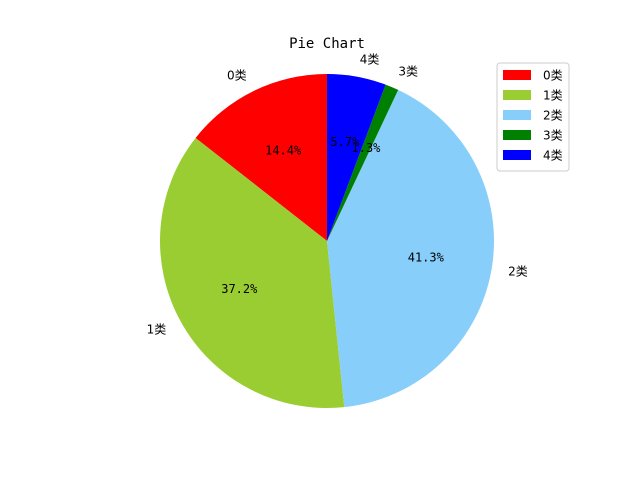 Image resolution: width=640 pixels, height=480 pixels. Describe the element at coordinates (553, 96) in the screenshot. I see `legend-label-1: 1类` at that location.